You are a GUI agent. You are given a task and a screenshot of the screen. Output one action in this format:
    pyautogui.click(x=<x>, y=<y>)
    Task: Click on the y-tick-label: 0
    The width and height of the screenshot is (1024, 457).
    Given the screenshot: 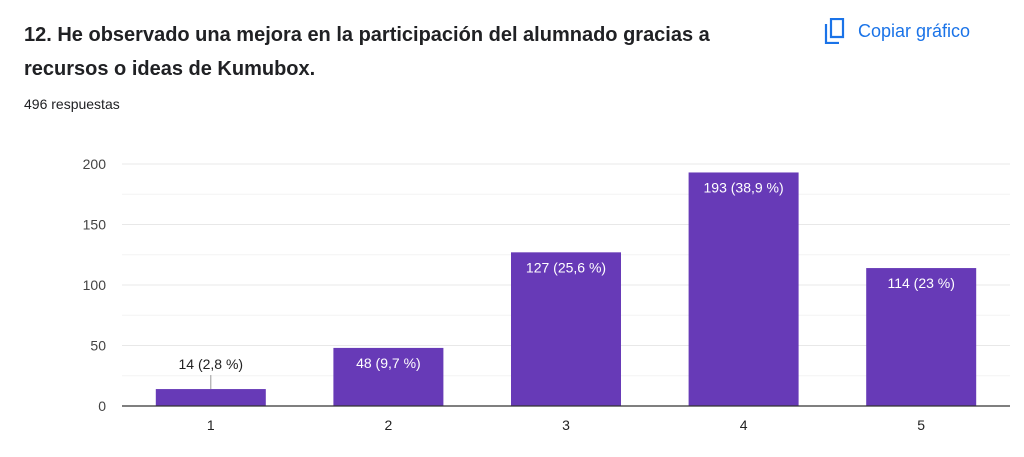 What is the action you would take?
    pyautogui.click(x=102, y=406)
    